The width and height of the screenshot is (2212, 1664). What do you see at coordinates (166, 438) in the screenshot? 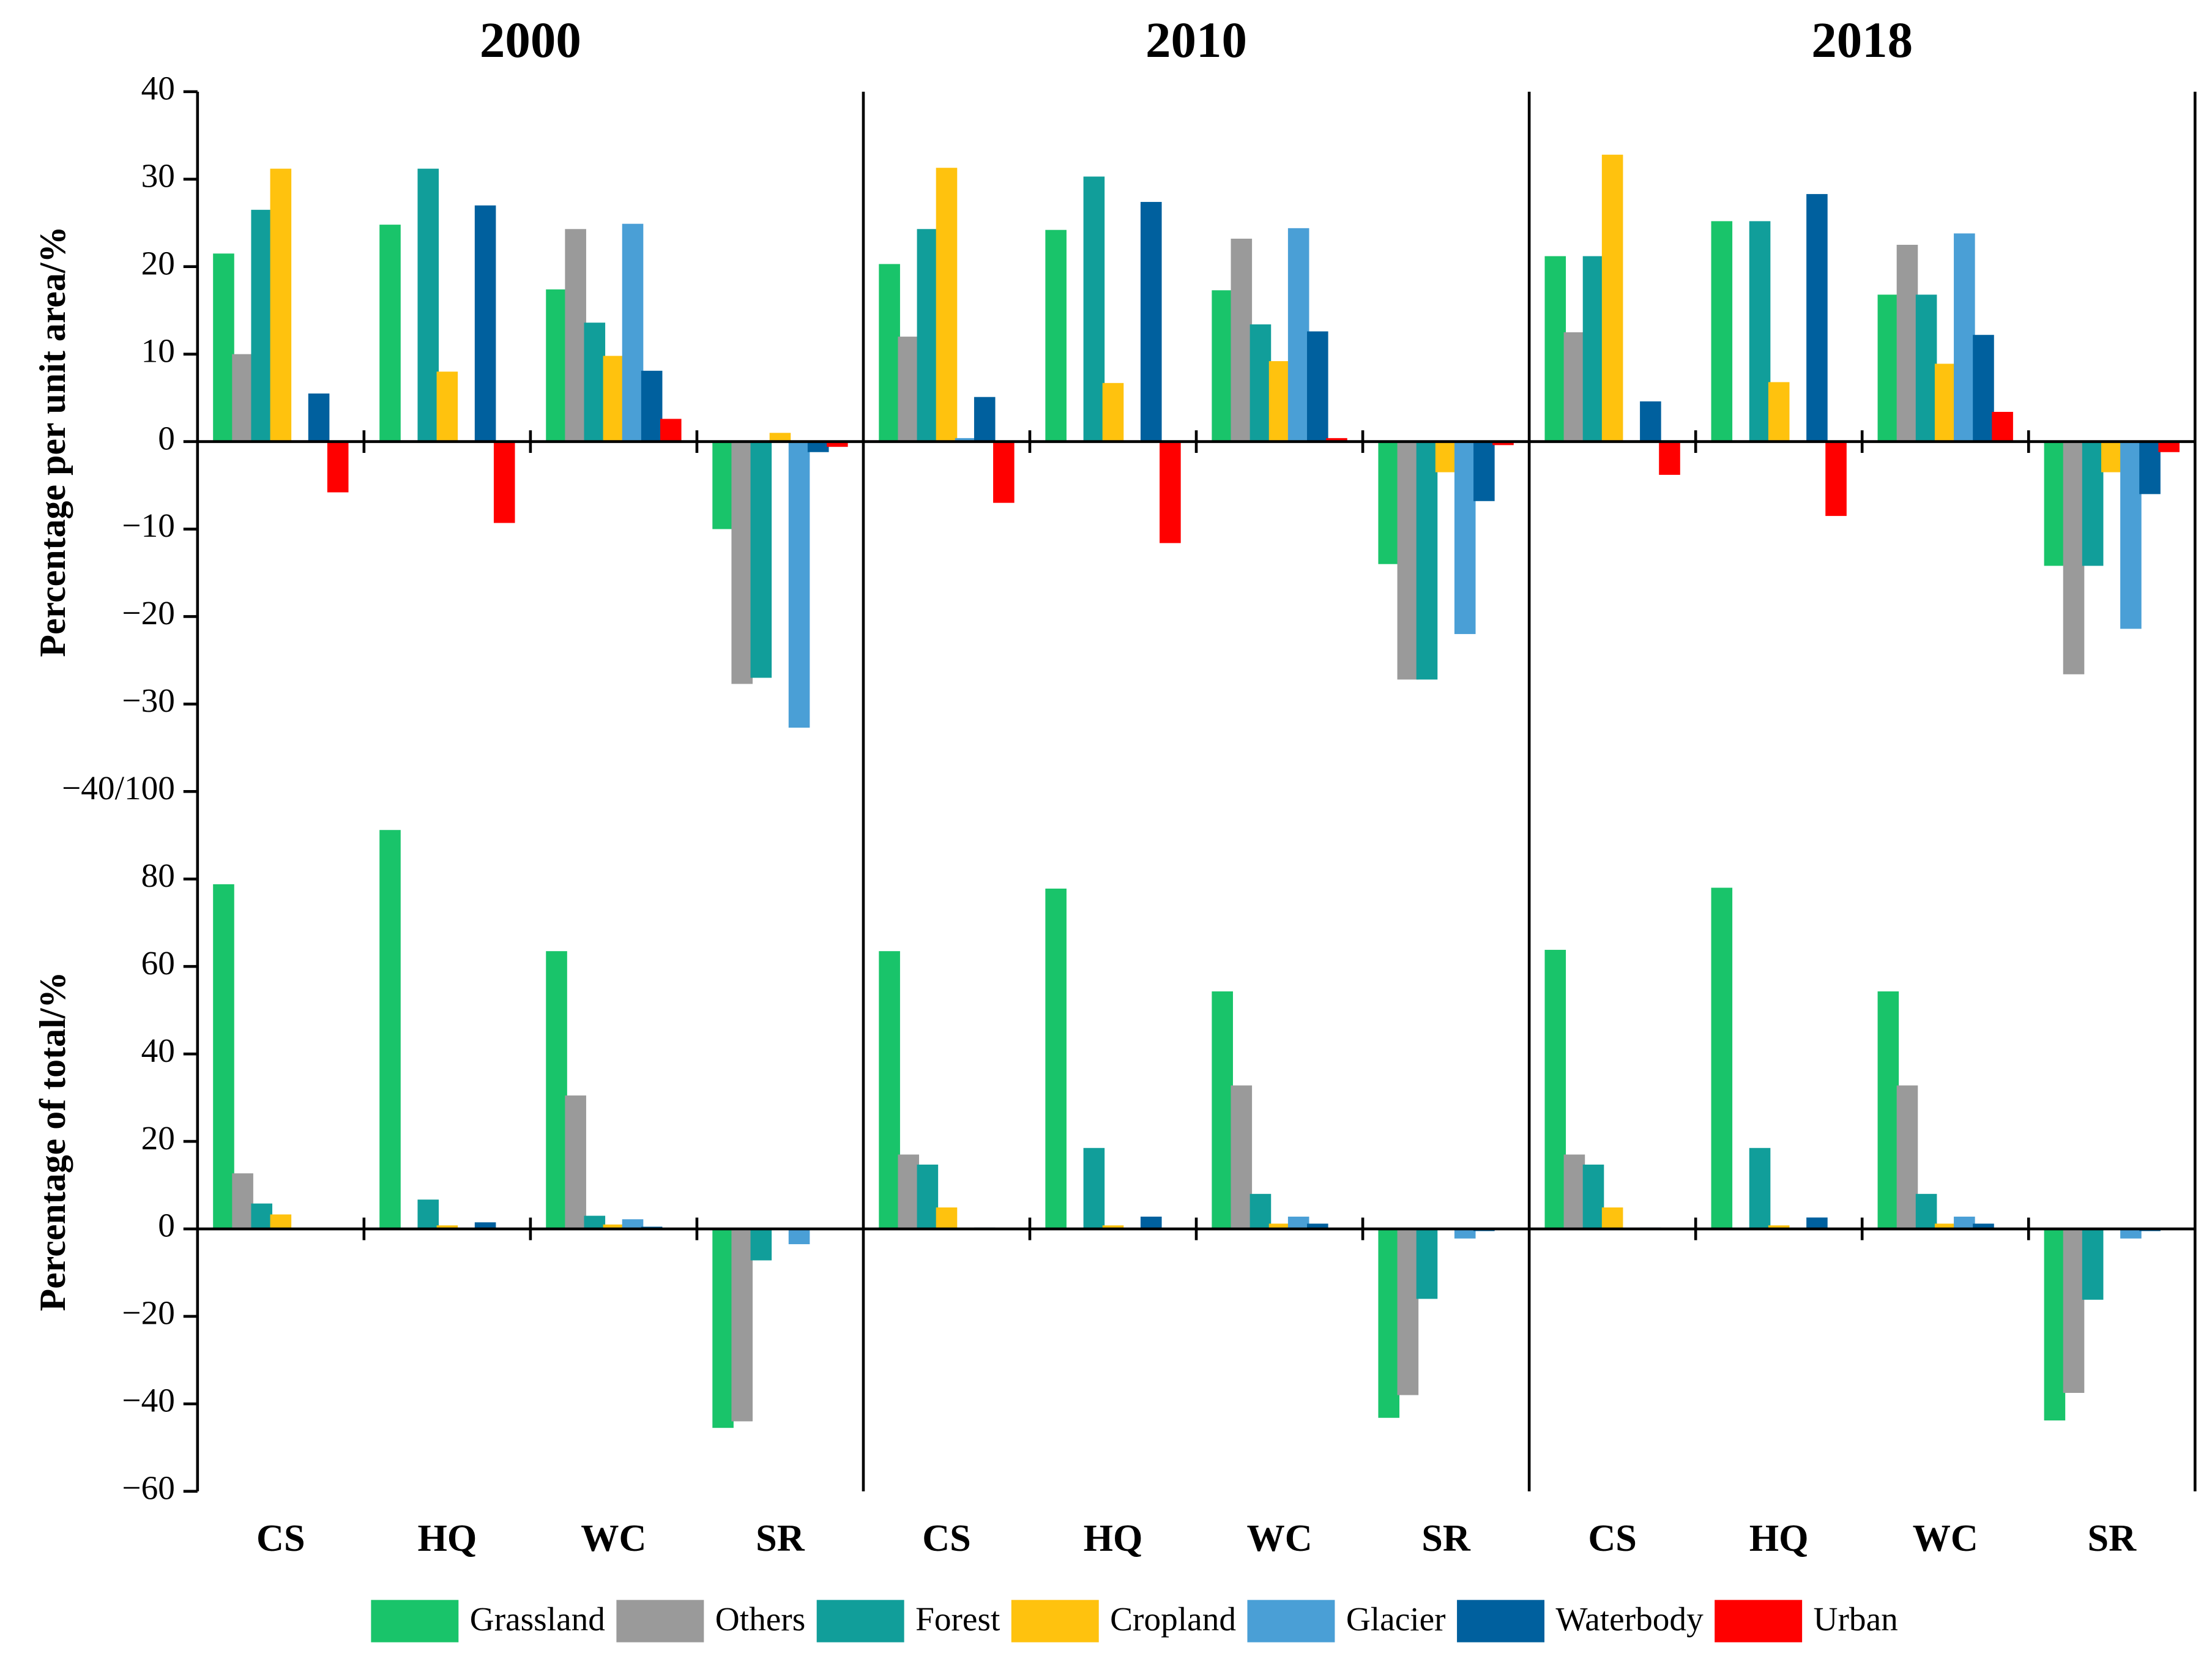
I see `y-tick-label: 0` at bounding box center [166, 438].